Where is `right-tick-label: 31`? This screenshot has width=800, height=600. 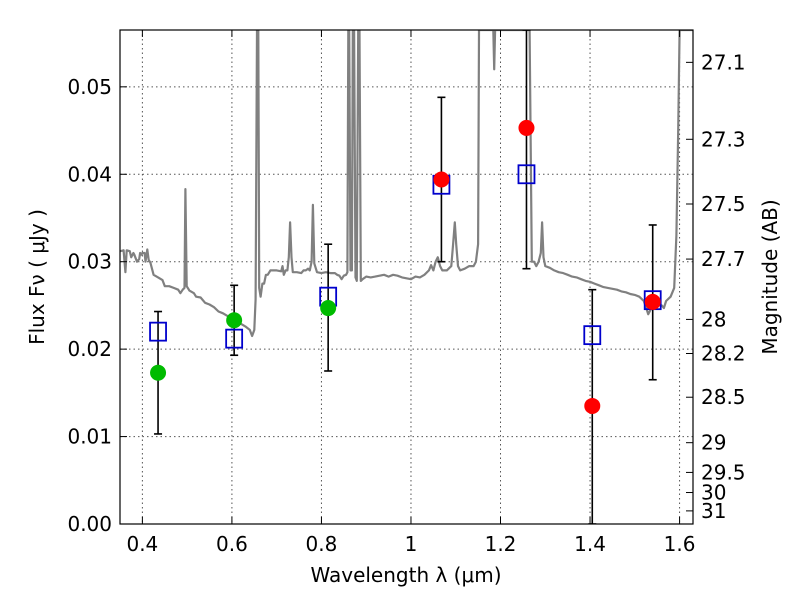
right-tick-label: 31 is located at coordinates (713, 511).